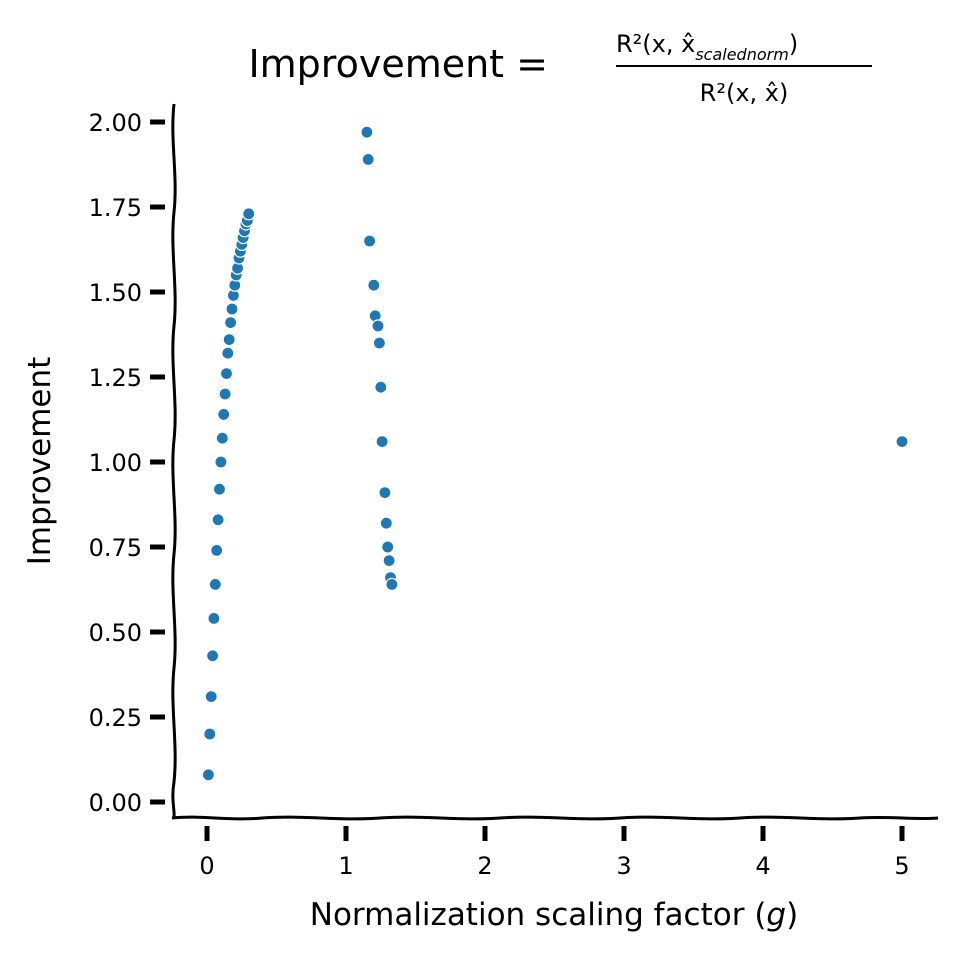  I want to click on x-tick-label: 1, so click(345, 866).